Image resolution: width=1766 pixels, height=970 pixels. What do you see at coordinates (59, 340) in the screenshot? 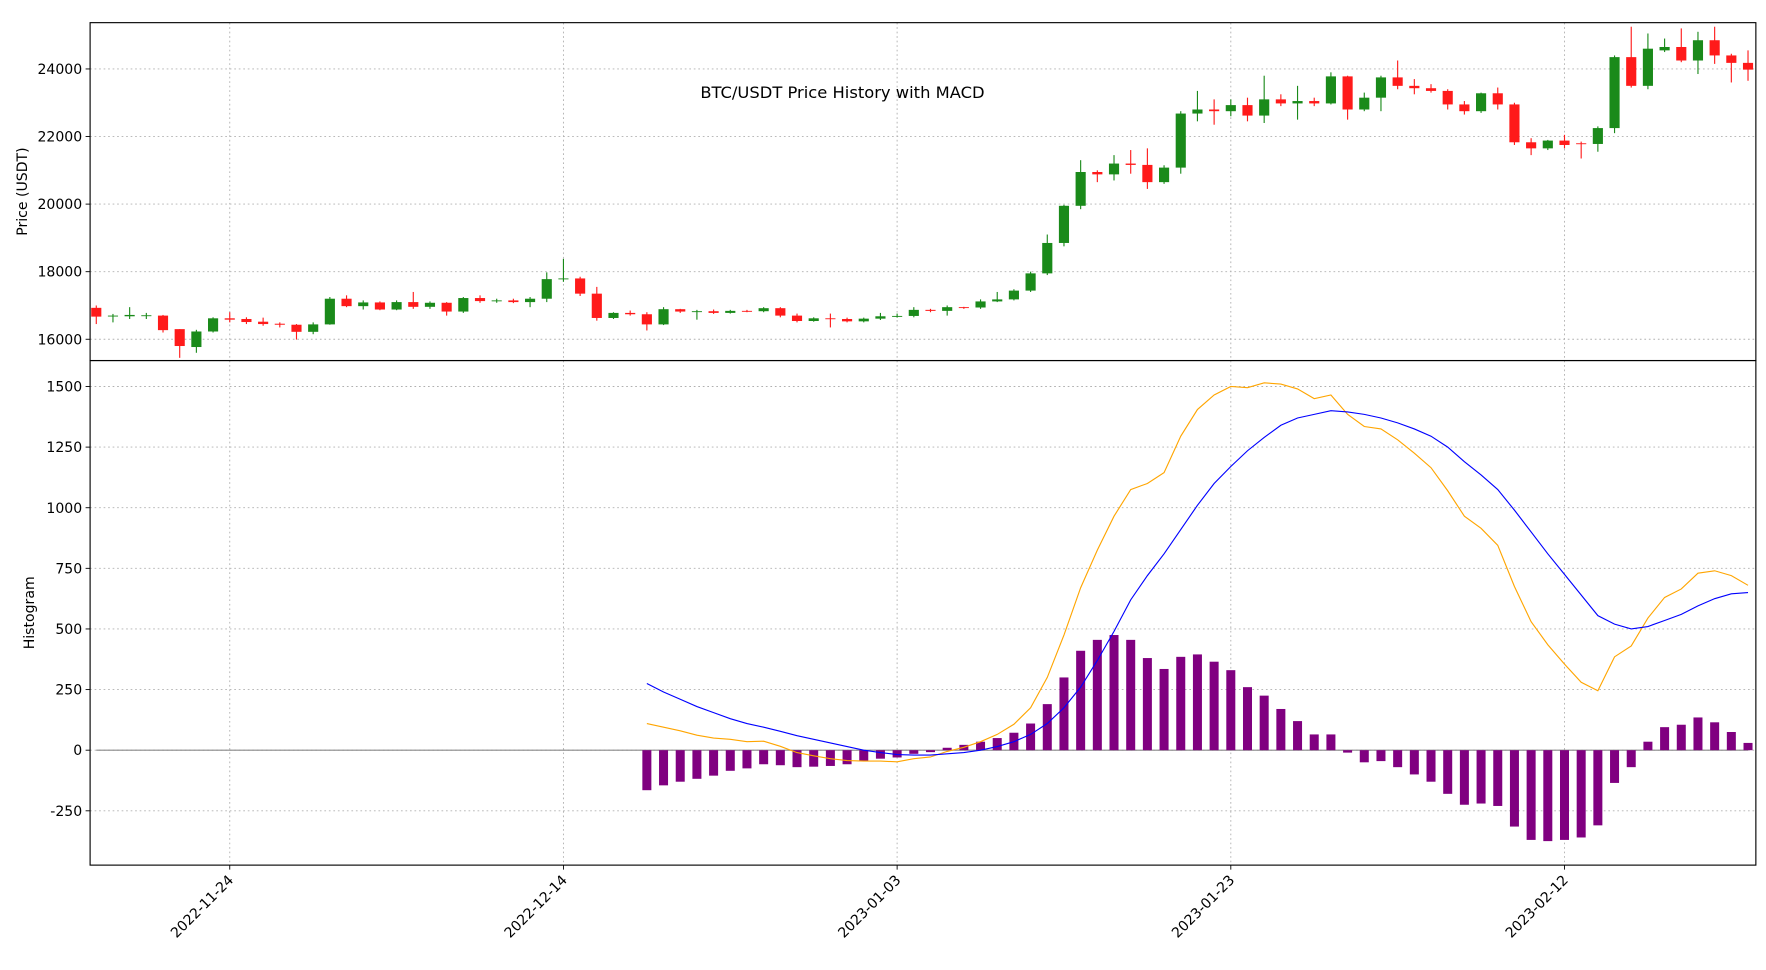
I see `y-tick-label: 16000` at bounding box center [59, 340].